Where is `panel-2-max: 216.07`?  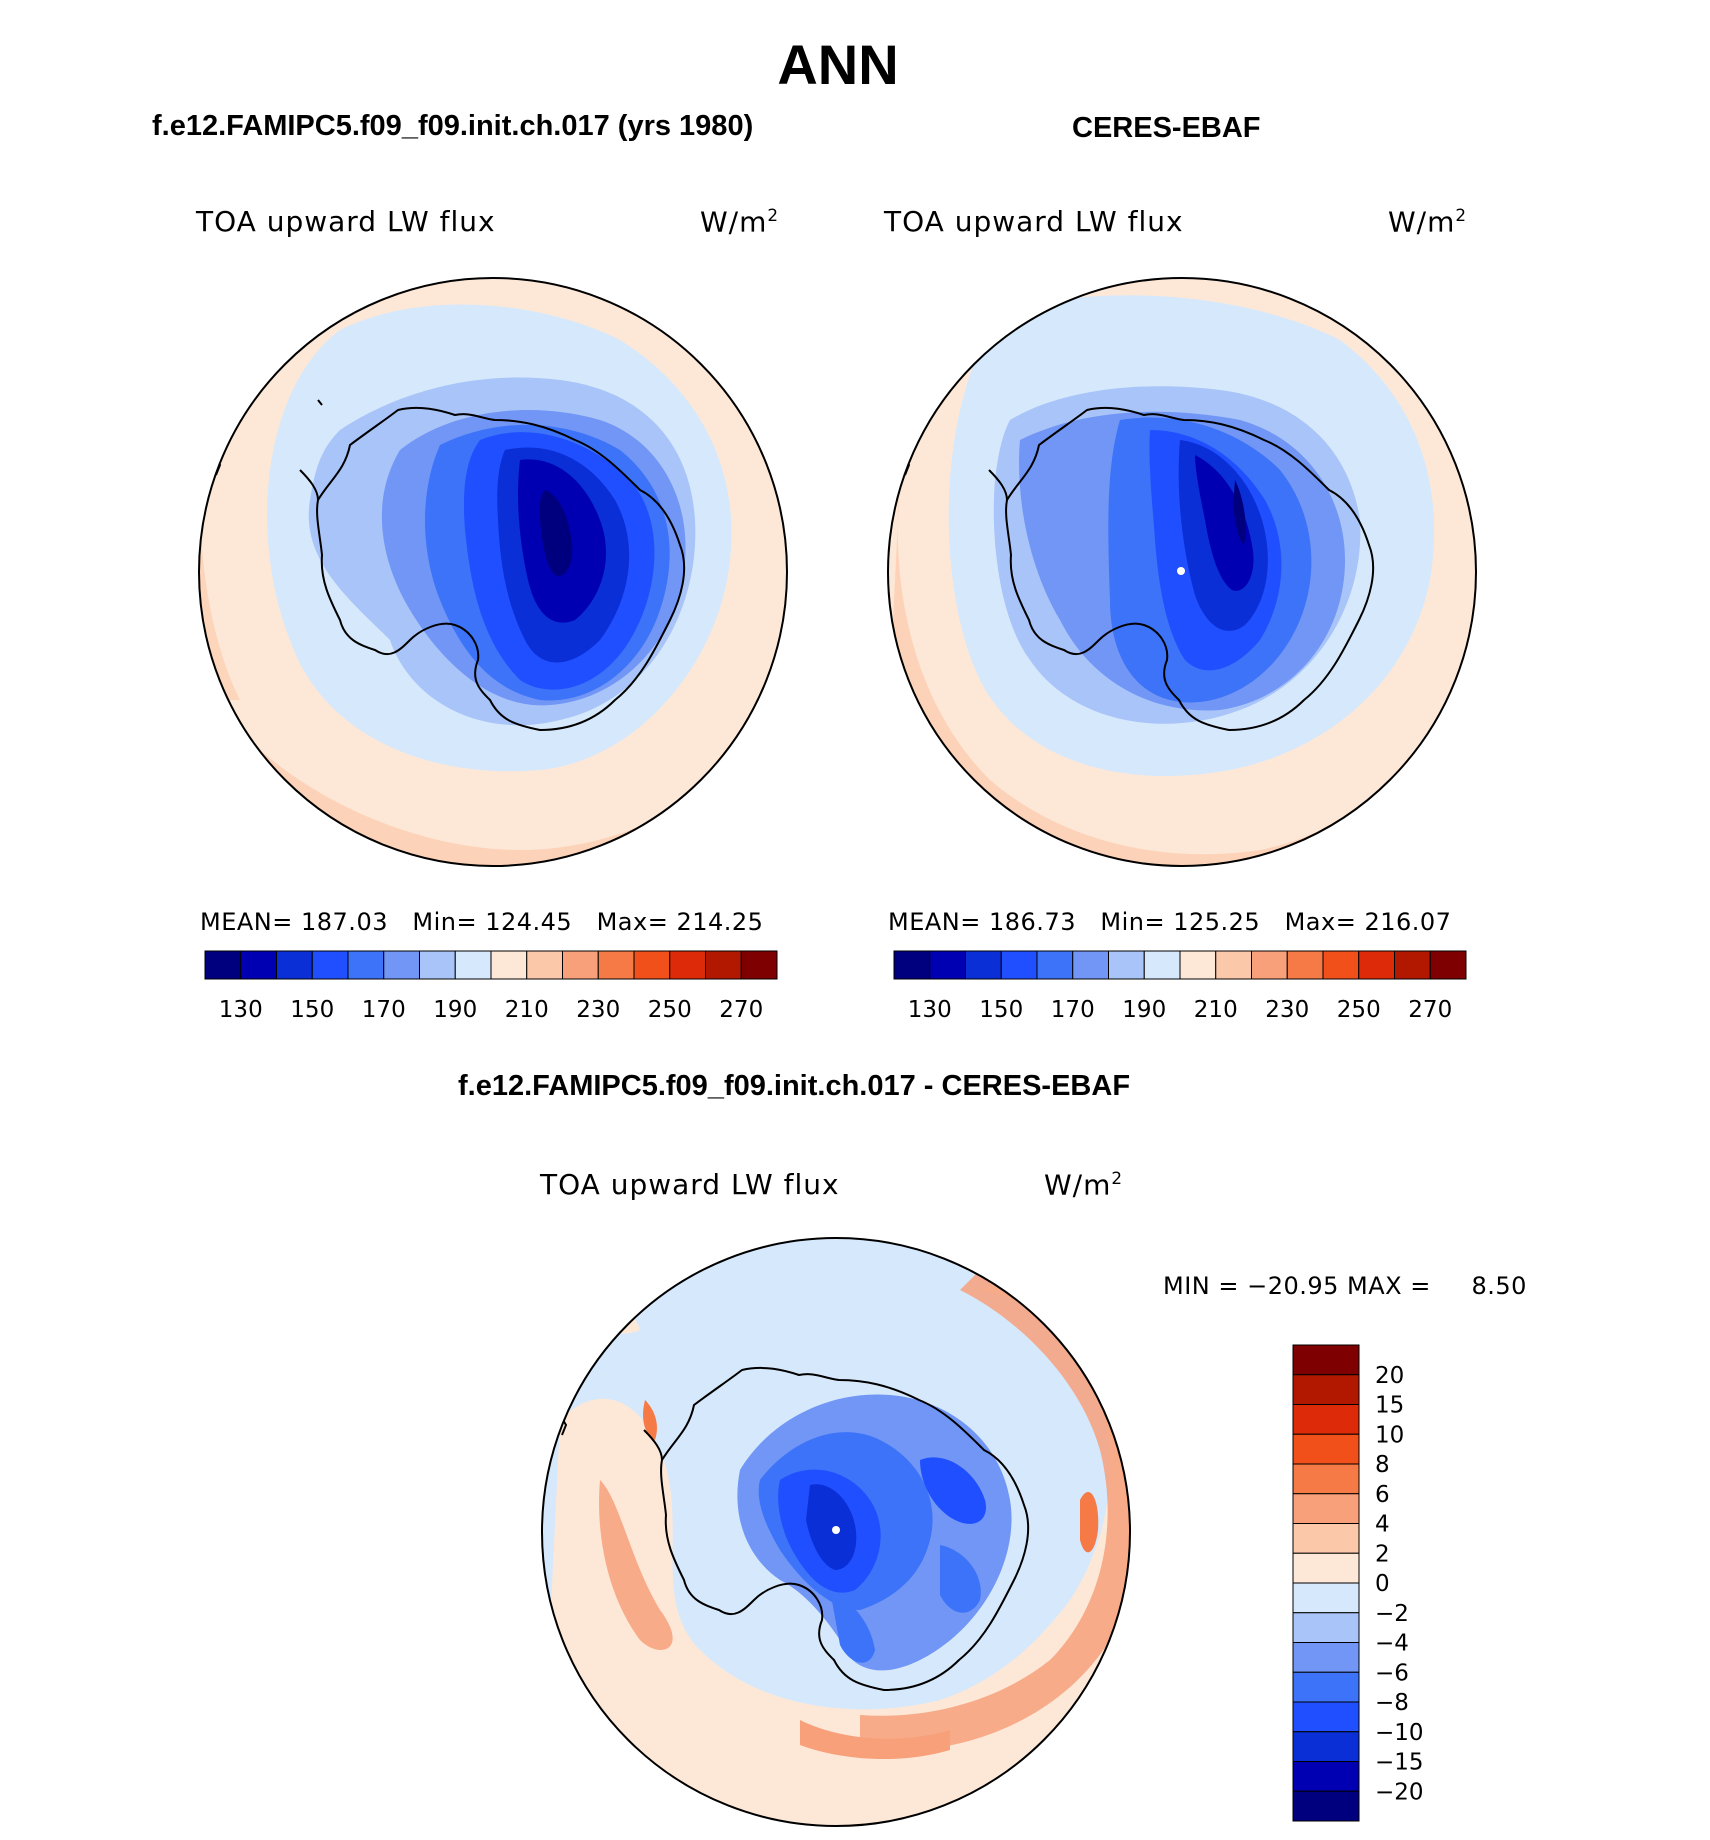
panel-2-max: 216.07 is located at coordinates (1408, 922).